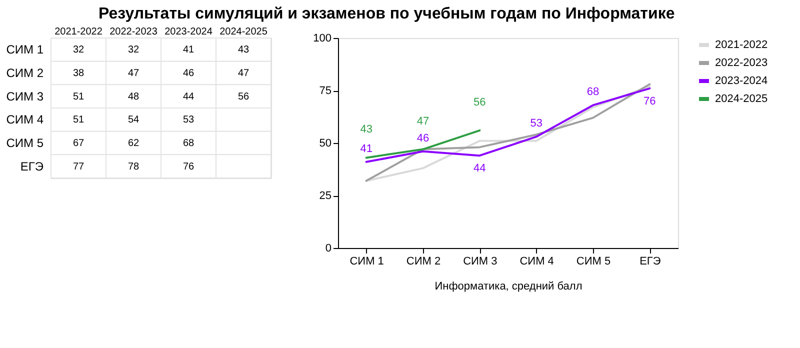  I want to click on x-tick-label: СИМ 4, so click(537, 262).